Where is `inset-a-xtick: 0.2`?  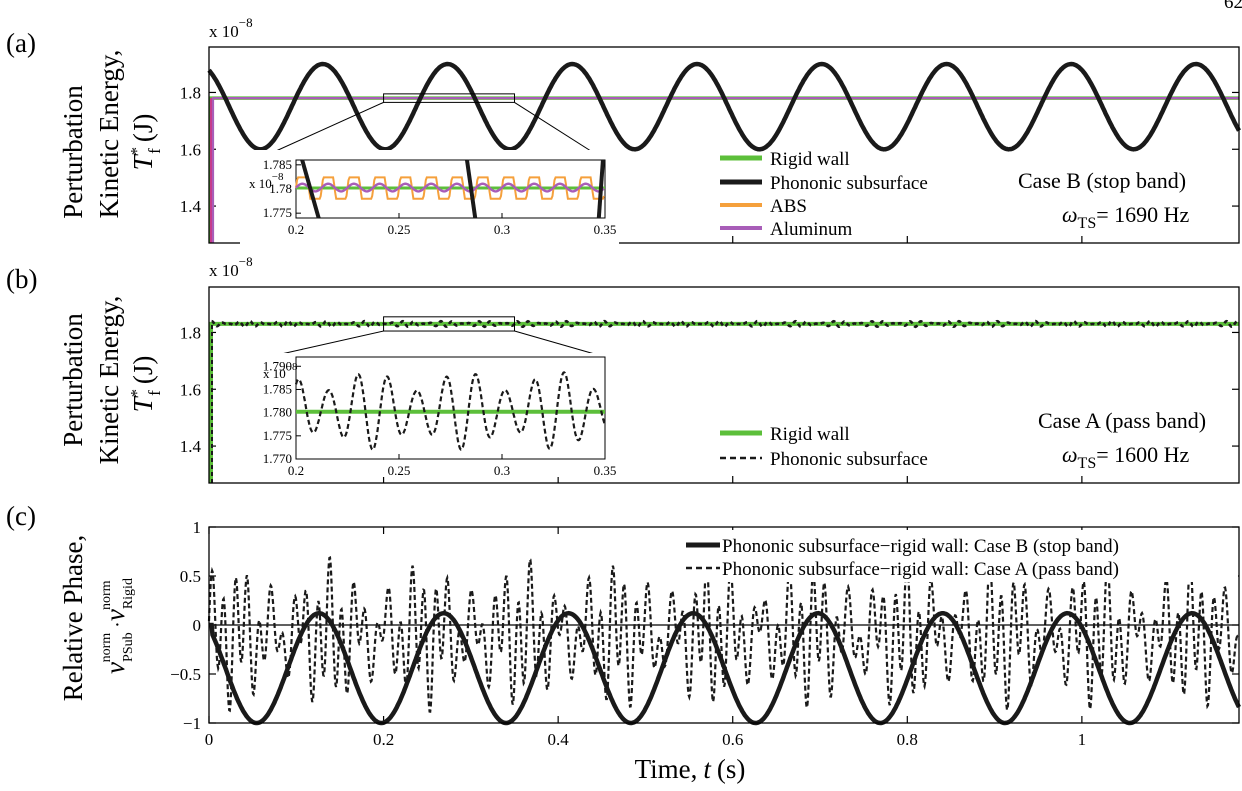 inset-a-xtick: 0.2 is located at coordinates (296, 229).